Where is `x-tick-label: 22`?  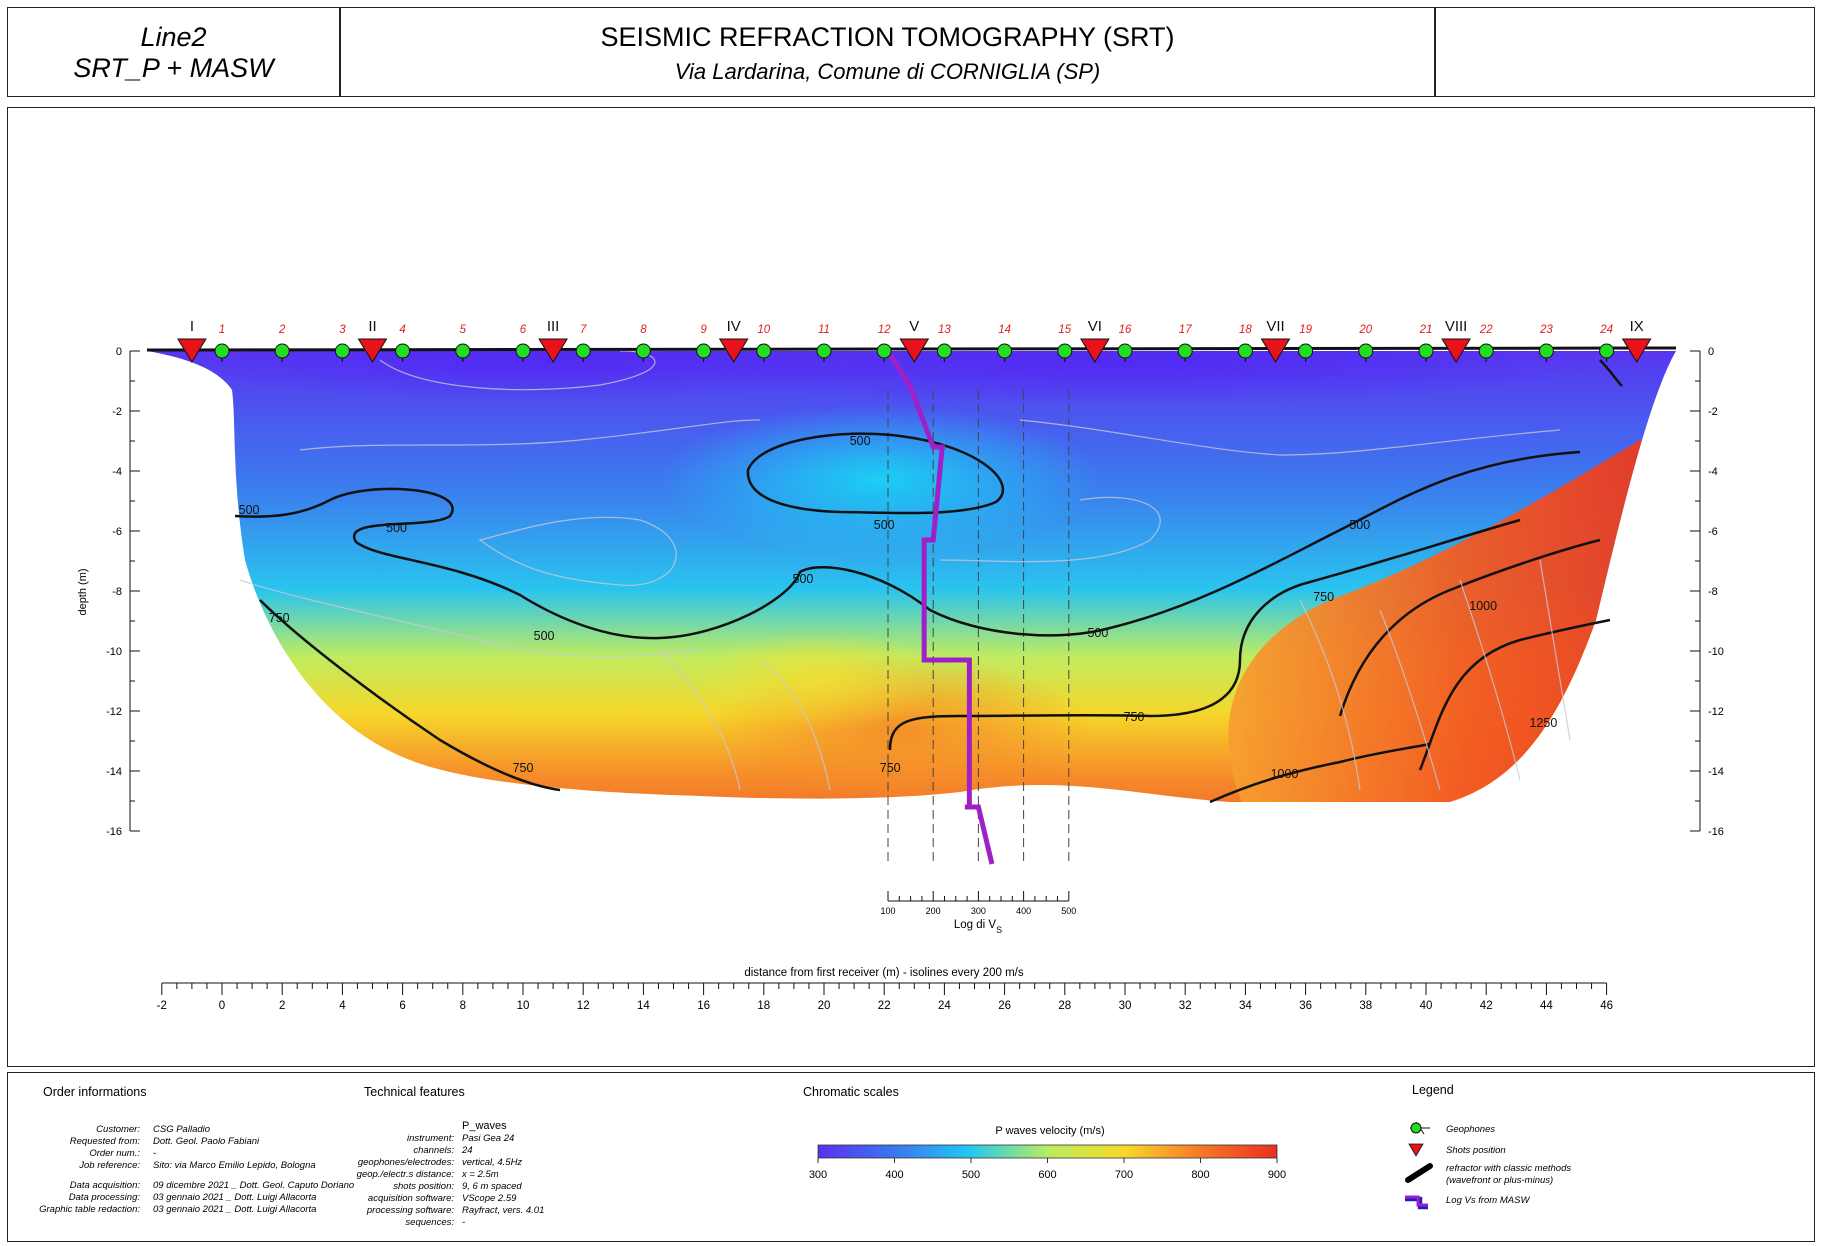
x-tick-label: 22 is located at coordinates (884, 1006).